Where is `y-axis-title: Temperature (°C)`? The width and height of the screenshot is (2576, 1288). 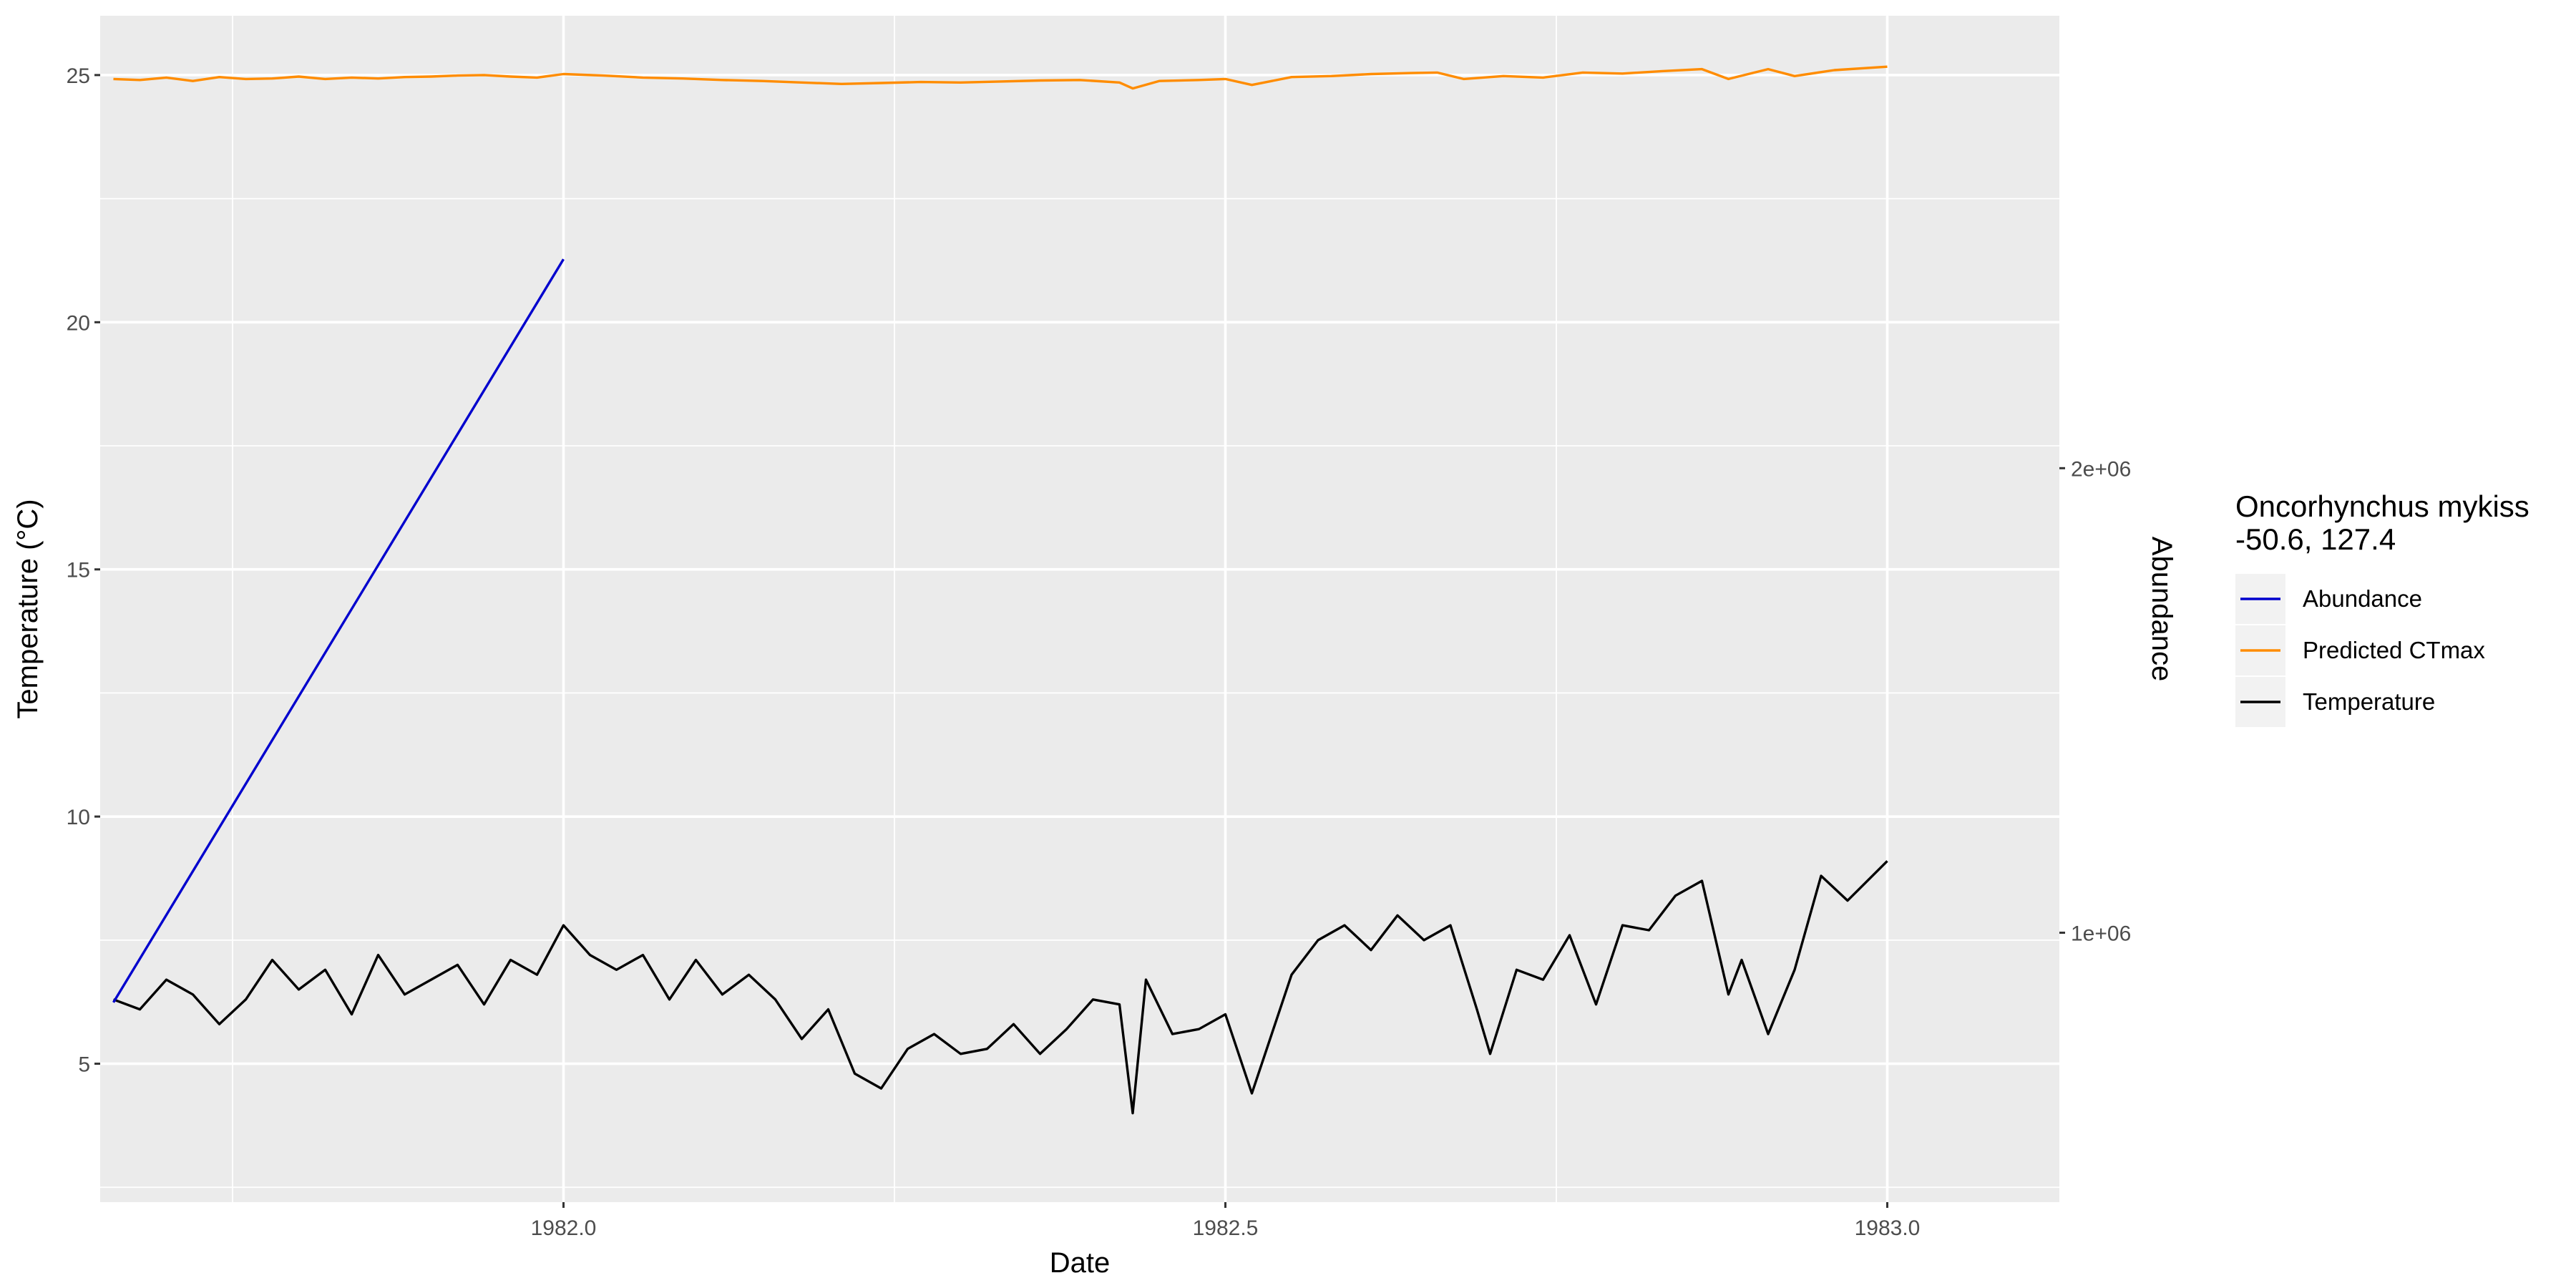 y-axis-title: Temperature (°C) is located at coordinates (28, 608).